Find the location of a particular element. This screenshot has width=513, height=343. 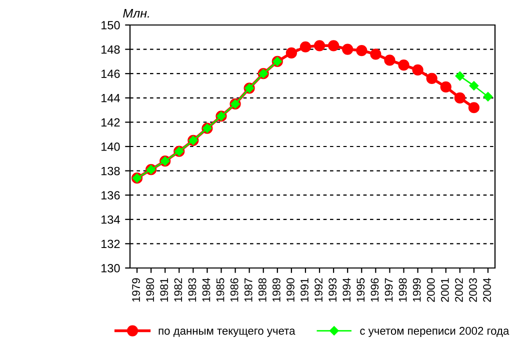

y-tick-label: 140 is located at coordinates (110, 146).